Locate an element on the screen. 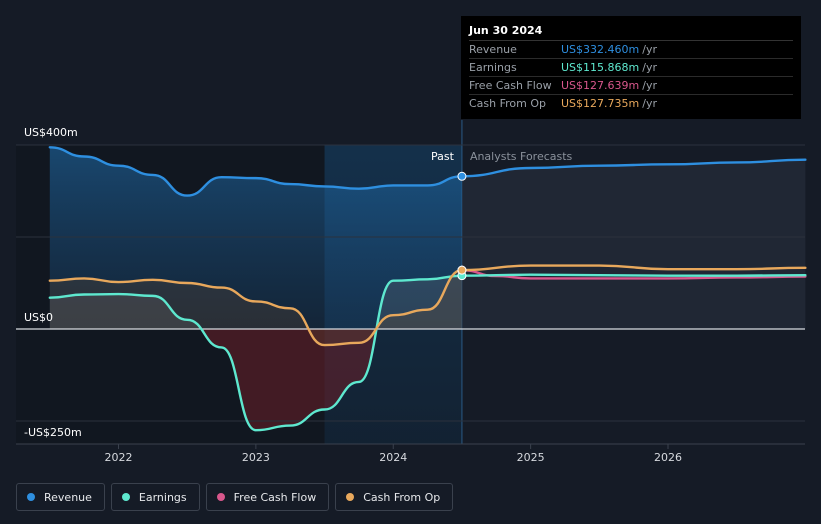  legend-label: Free Cash Flow is located at coordinates (275, 497).